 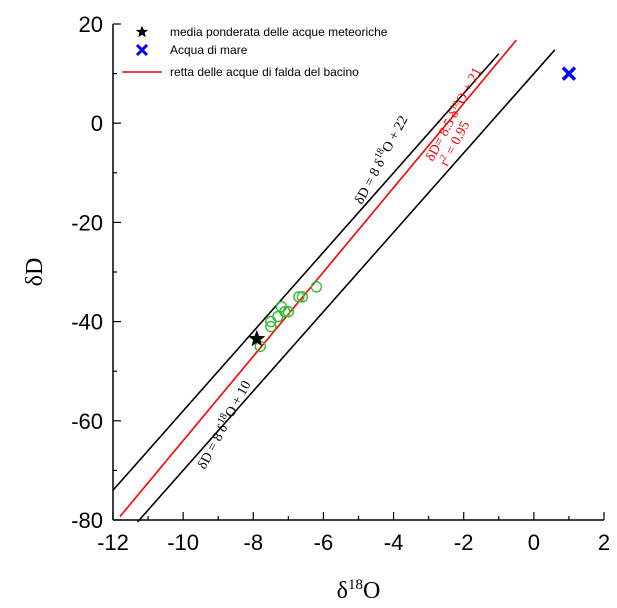 I want to click on x-tick-label: -12, so click(x=113, y=542).